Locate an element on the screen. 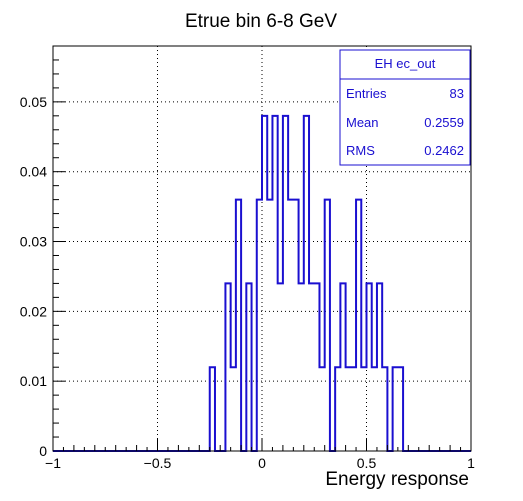  stat-label-entries: Entries is located at coordinates (366, 93).